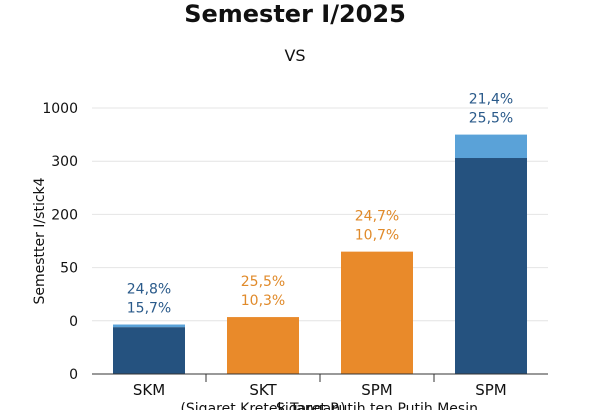  What do you see at coordinates (60, 109) in the screenshot?
I see `y-tick-label: 1000` at bounding box center [60, 109].